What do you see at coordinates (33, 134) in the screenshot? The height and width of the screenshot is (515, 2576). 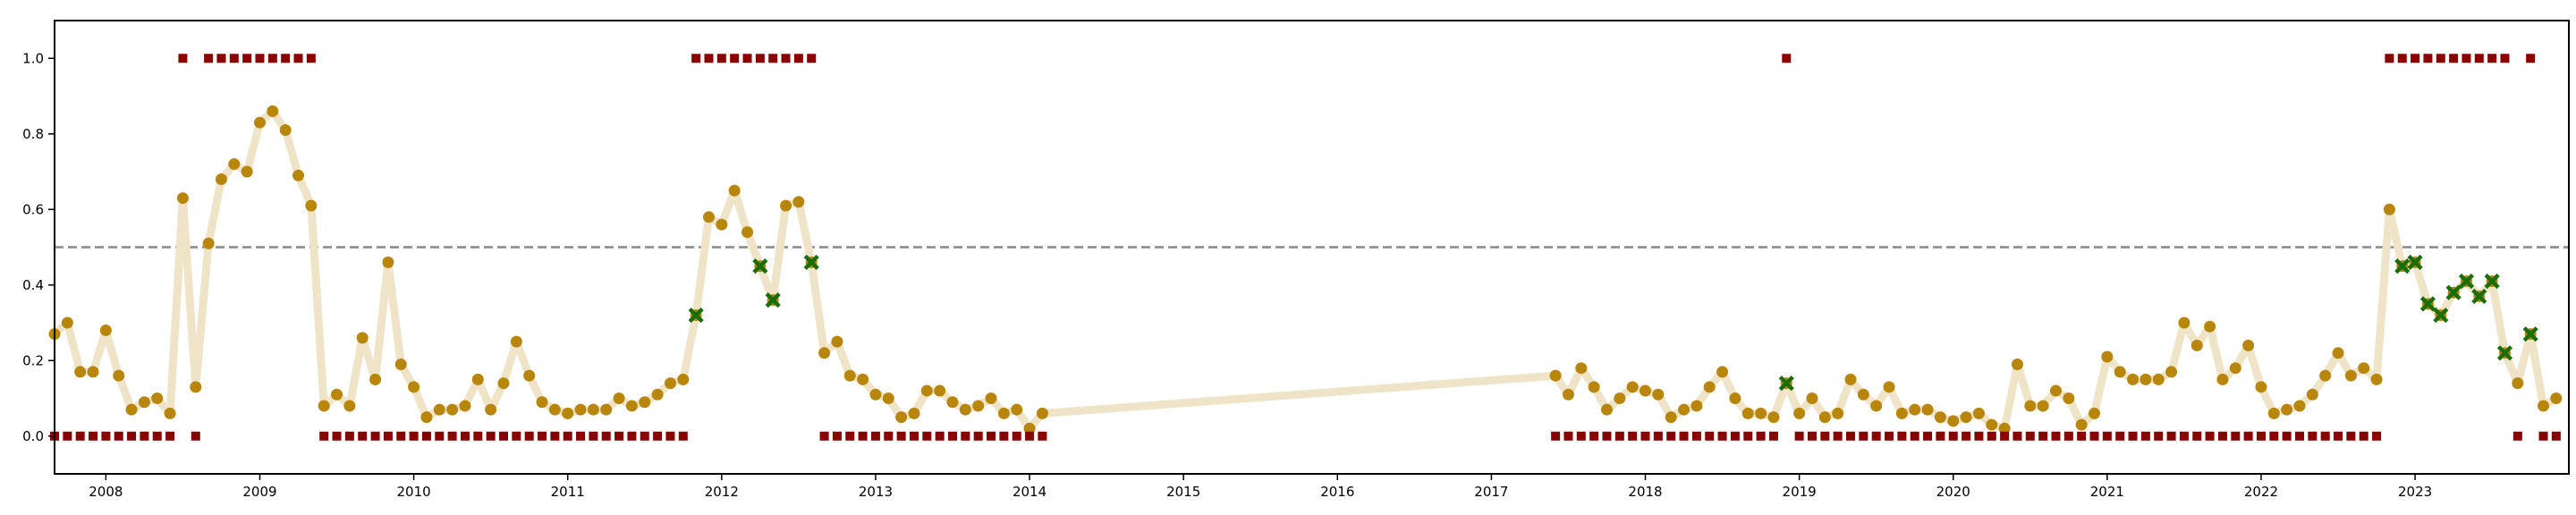 I see `y-tick-label: 0.8` at bounding box center [33, 134].